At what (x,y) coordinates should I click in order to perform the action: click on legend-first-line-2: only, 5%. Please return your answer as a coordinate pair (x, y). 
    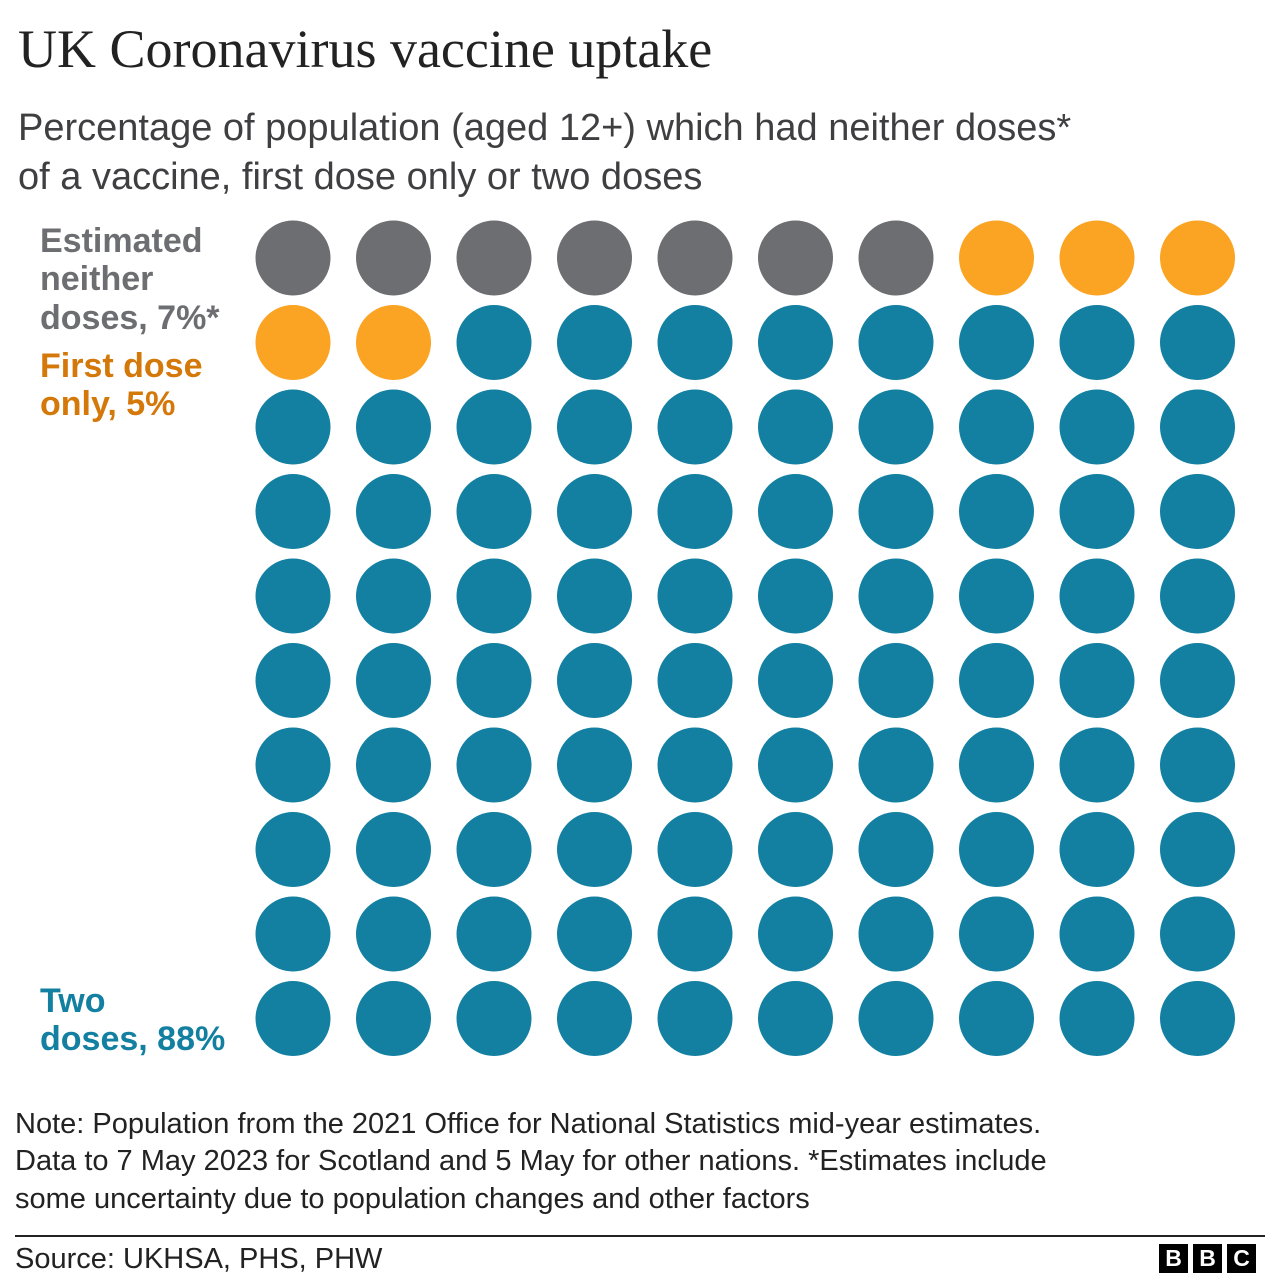
    Looking at the image, I should click on (108, 404).